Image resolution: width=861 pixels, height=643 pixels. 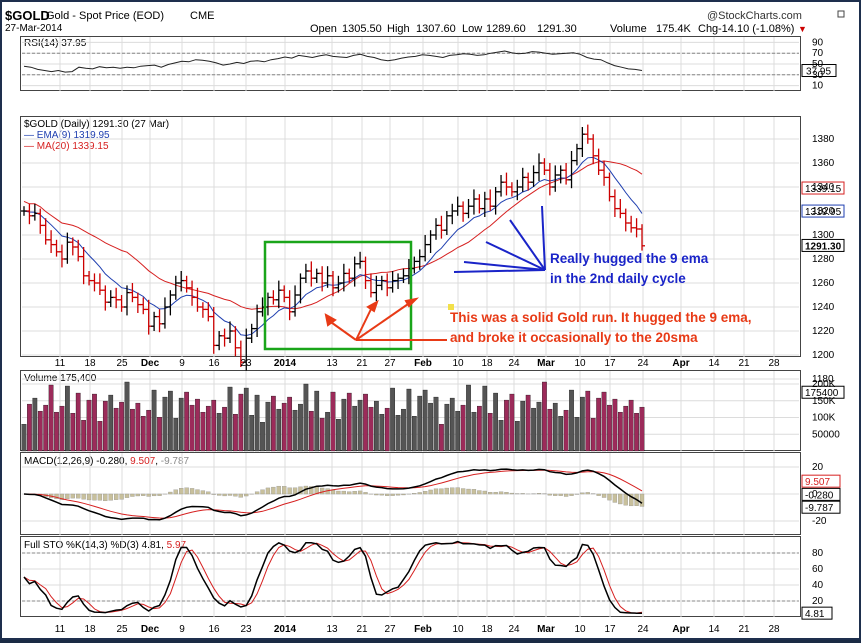 What do you see at coordinates (182, 363) in the screenshot?
I see `x-tick-label: 9` at bounding box center [182, 363].